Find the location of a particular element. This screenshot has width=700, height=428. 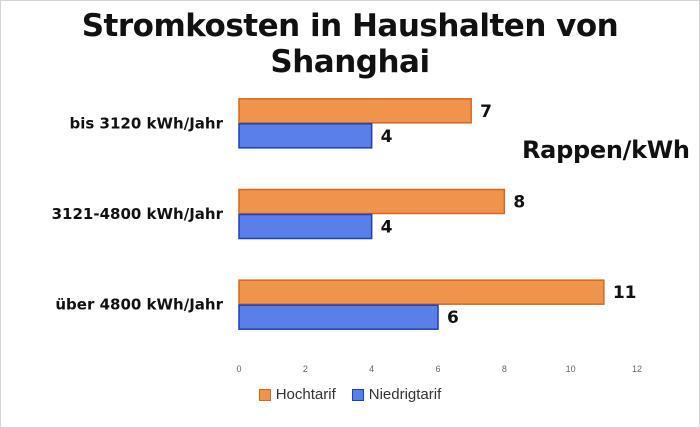

x-tick-label-3: 6 is located at coordinates (437, 369).